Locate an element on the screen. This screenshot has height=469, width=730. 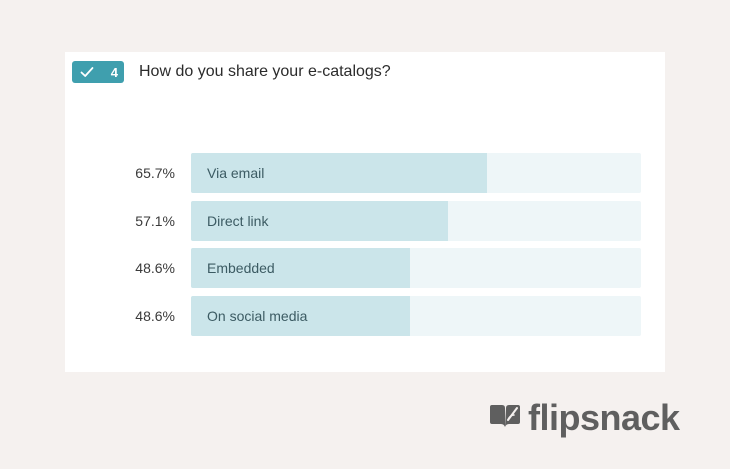
result-bar-track: Direct link is located at coordinates (416, 220).